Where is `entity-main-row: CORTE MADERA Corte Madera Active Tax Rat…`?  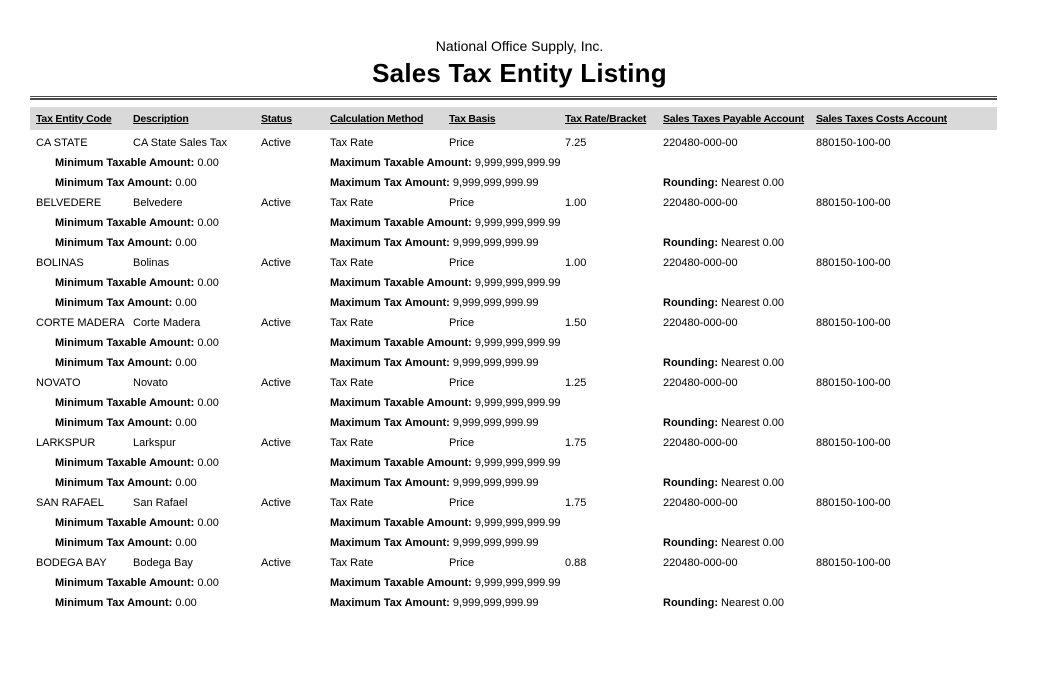
entity-main-row: CORTE MADERA Corte Madera Active Tax Rat… is located at coordinates (513, 323).